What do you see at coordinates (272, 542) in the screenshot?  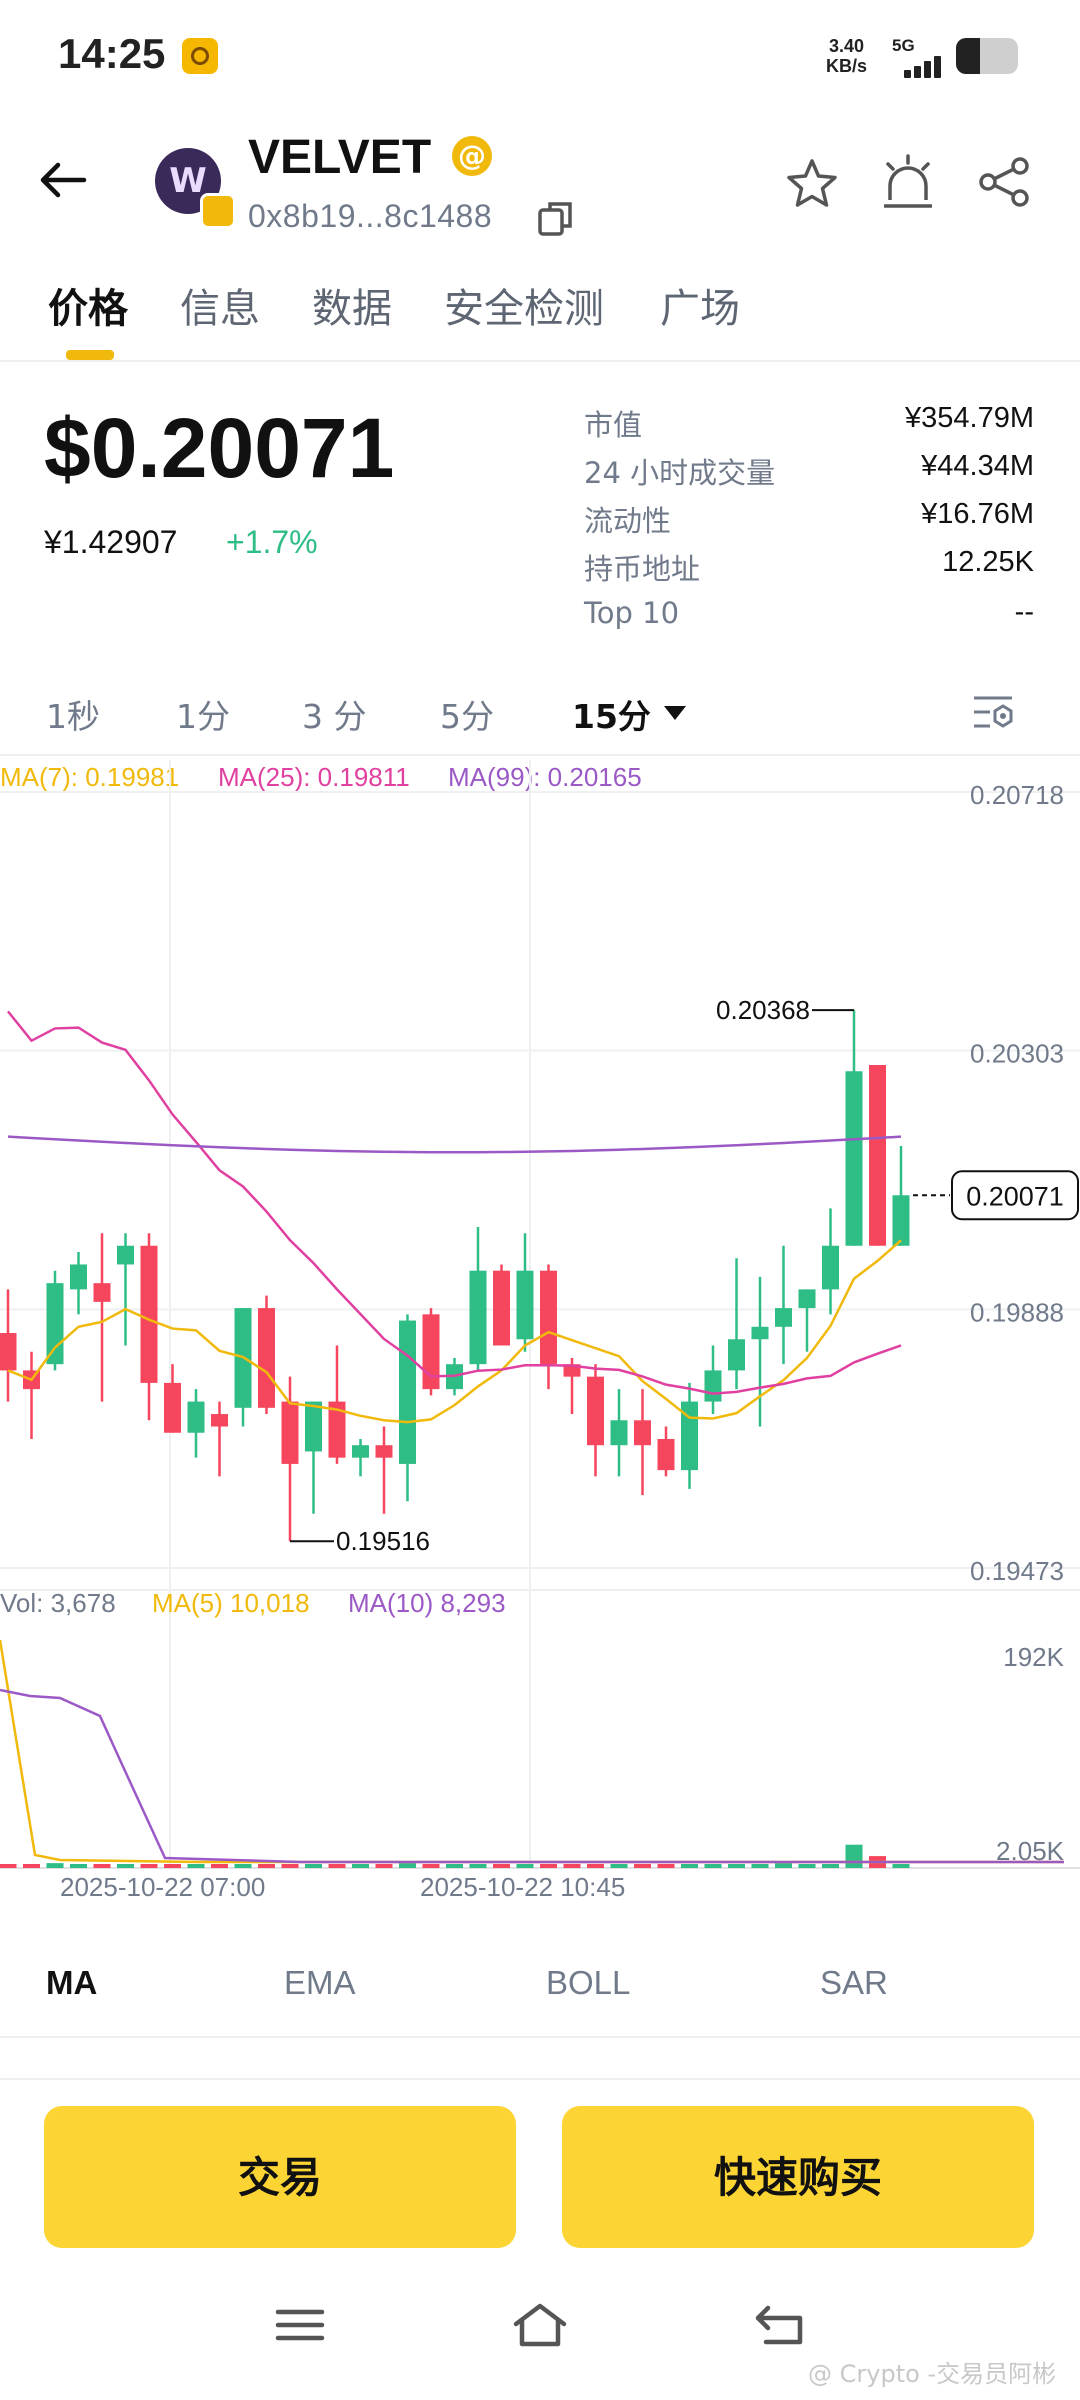 I see `price-change: +1.7%` at bounding box center [272, 542].